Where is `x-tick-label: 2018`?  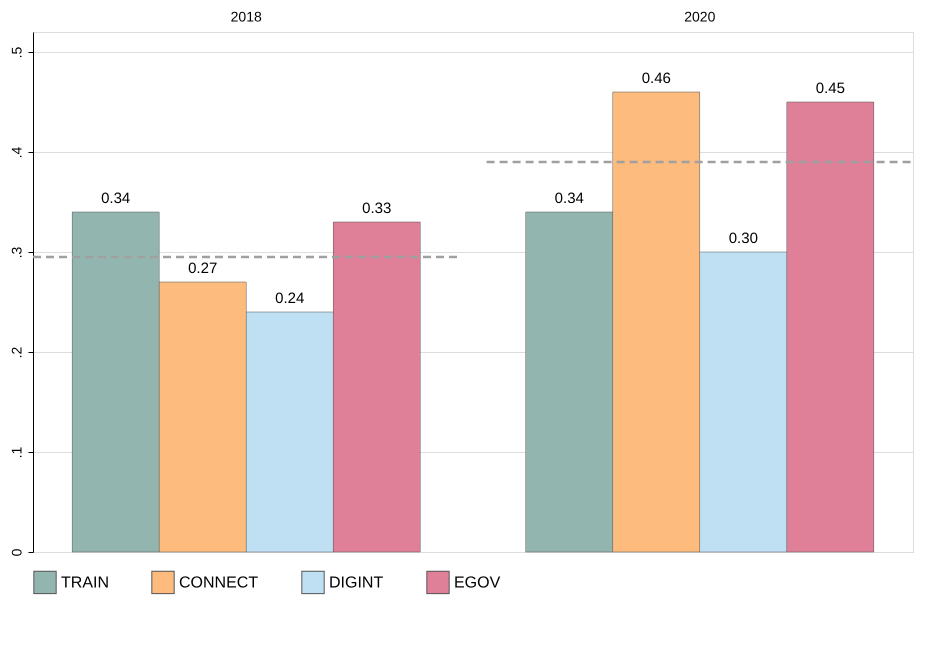
x-tick-label: 2018 is located at coordinates (246, 16).